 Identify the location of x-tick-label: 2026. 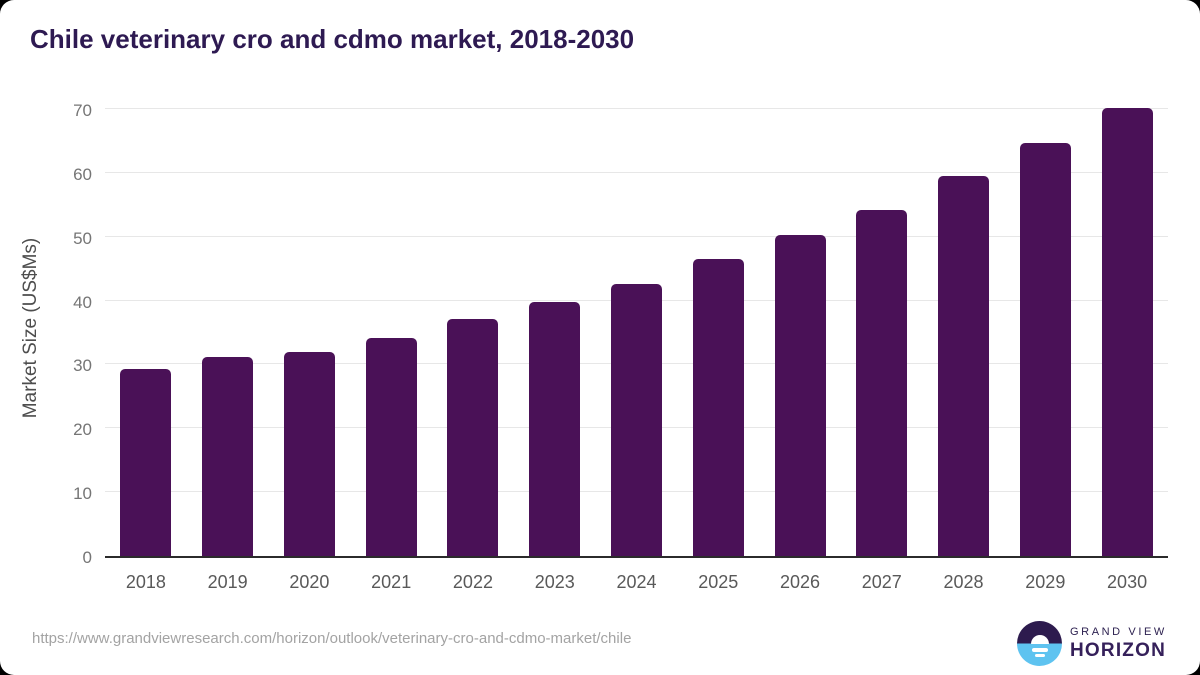
(800, 582).